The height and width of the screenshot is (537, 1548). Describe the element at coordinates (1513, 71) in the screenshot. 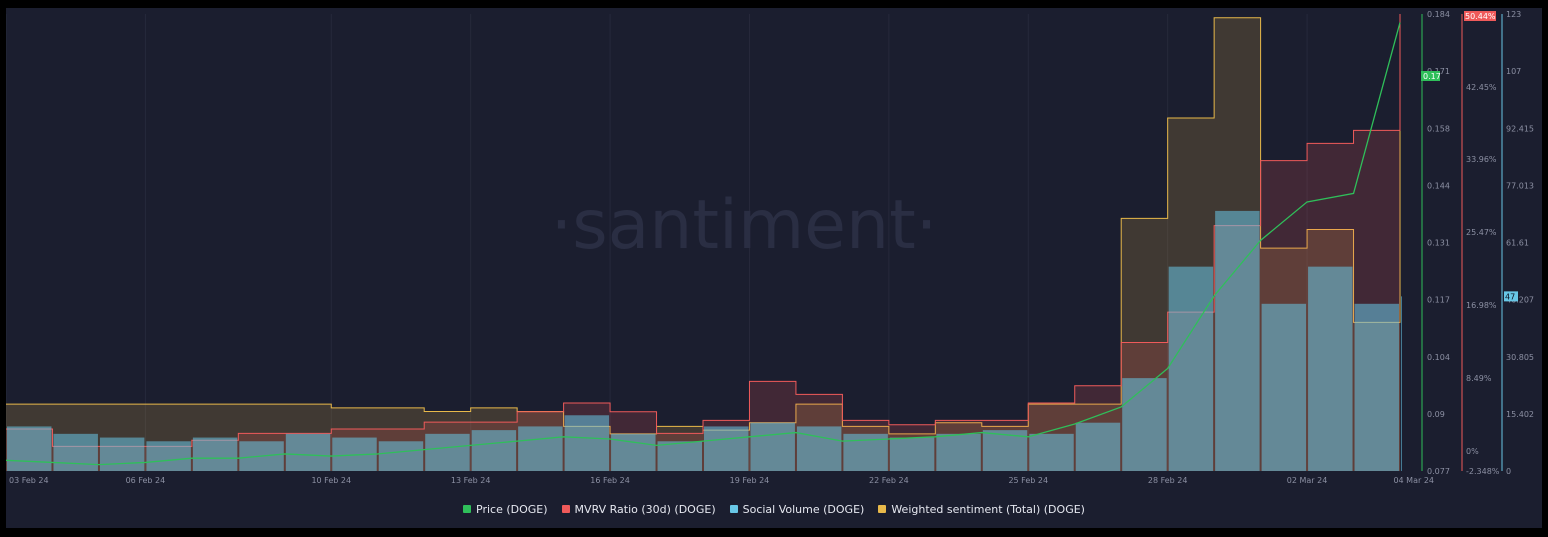

I see `social-tick-label: 107` at that location.